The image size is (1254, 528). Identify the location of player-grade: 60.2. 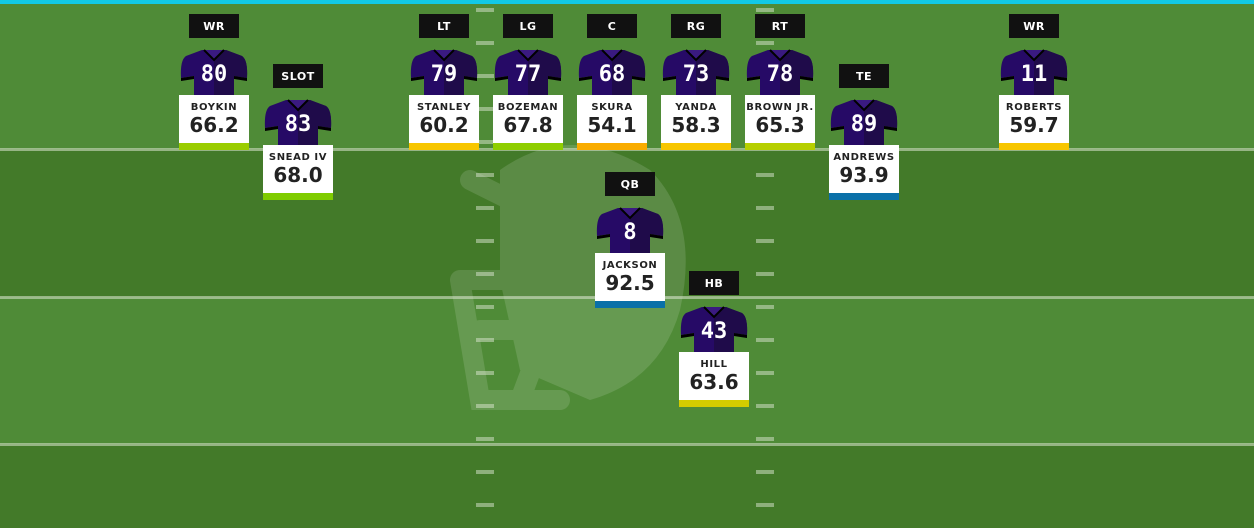
(444, 125).